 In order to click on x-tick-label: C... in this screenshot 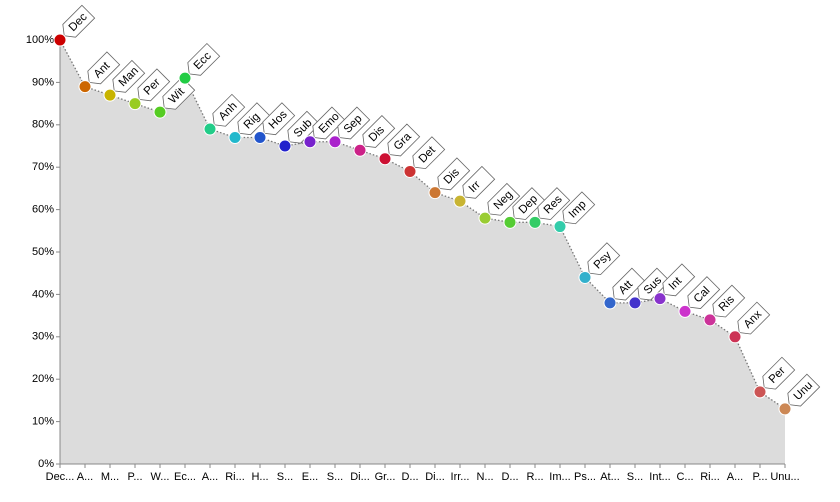, I will do `click(684, 477)`.